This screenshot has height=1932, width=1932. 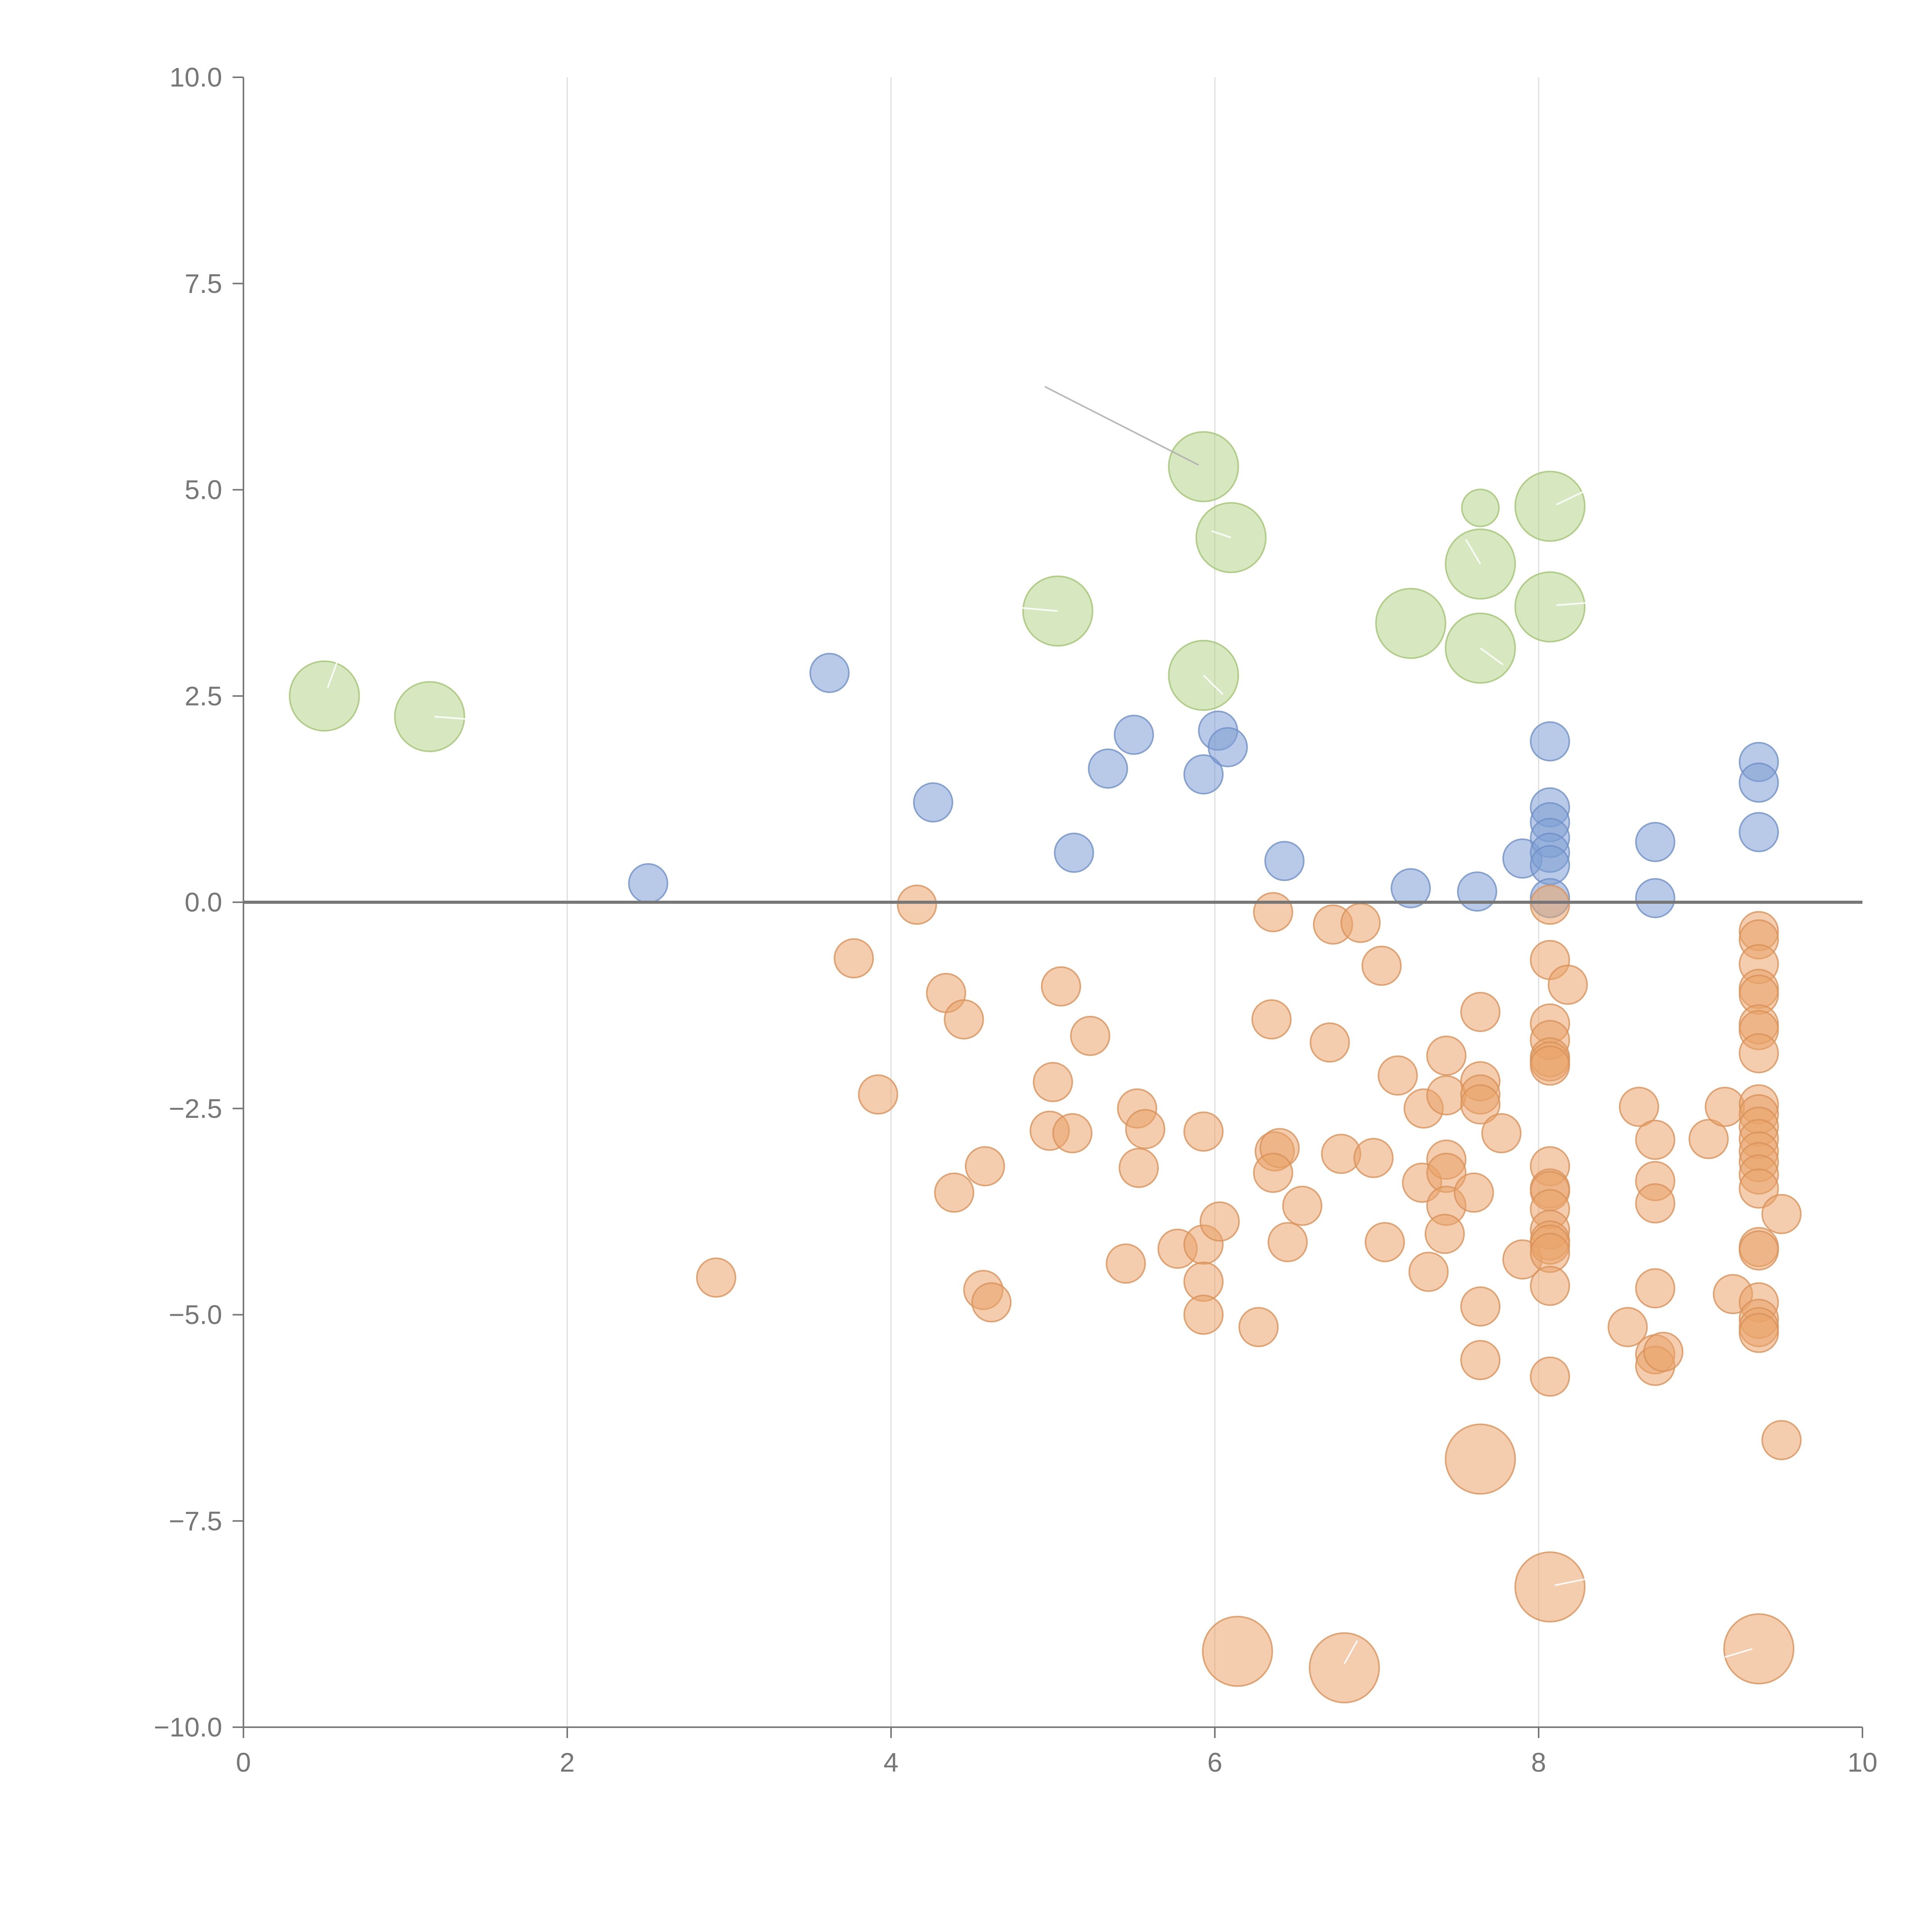 What do you see at coordinates (1215, 1762) in the screenshot?
I see `x-tick-label: 6` at bounding box center [1215, 1762].